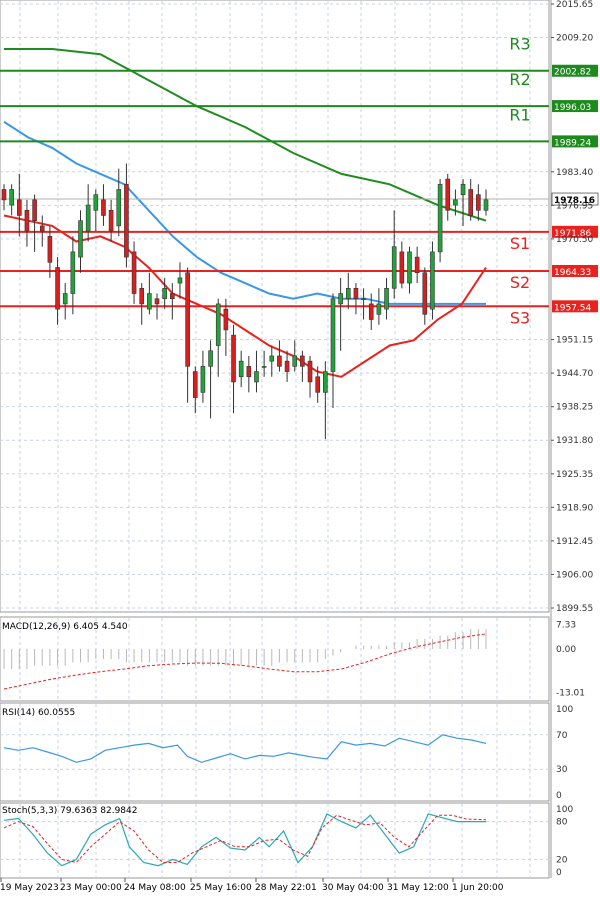 Image resolution: width=600 pixels, height=898 pixels. I want to click on stoch-tick: 0, so click(559, 873).